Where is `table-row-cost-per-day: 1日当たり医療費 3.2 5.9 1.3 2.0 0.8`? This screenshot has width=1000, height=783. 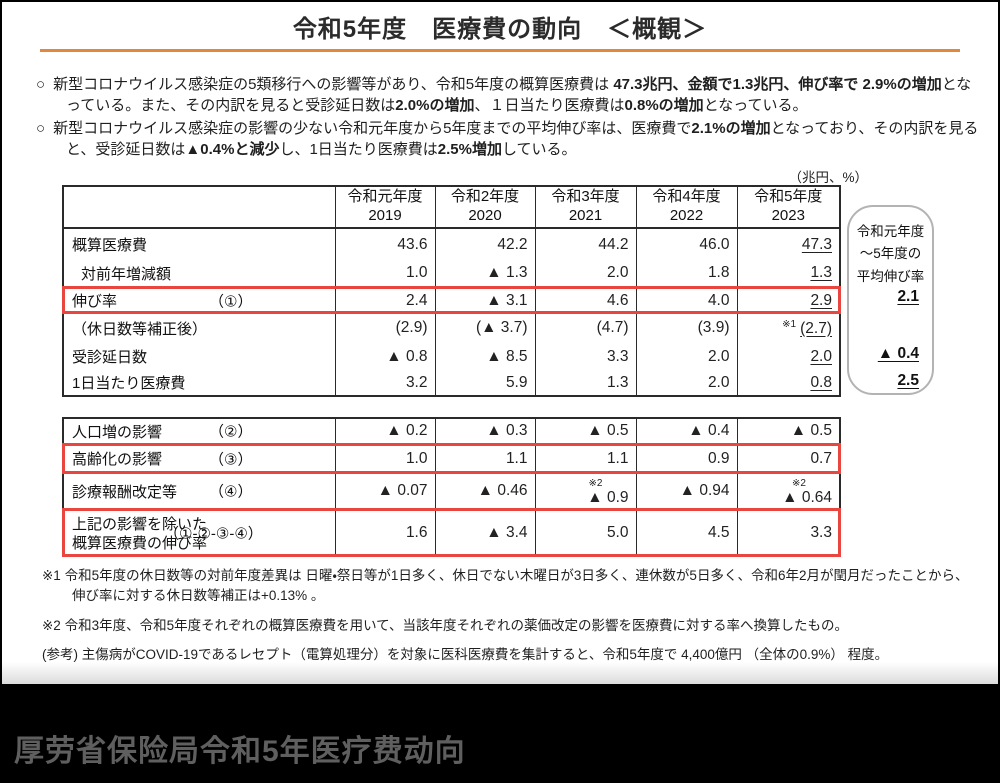
table-row-cost-per-day: 1日当たり医療費 3.2 5.9 1.3 2.0 0.8 is located at coordinates (451, 383).